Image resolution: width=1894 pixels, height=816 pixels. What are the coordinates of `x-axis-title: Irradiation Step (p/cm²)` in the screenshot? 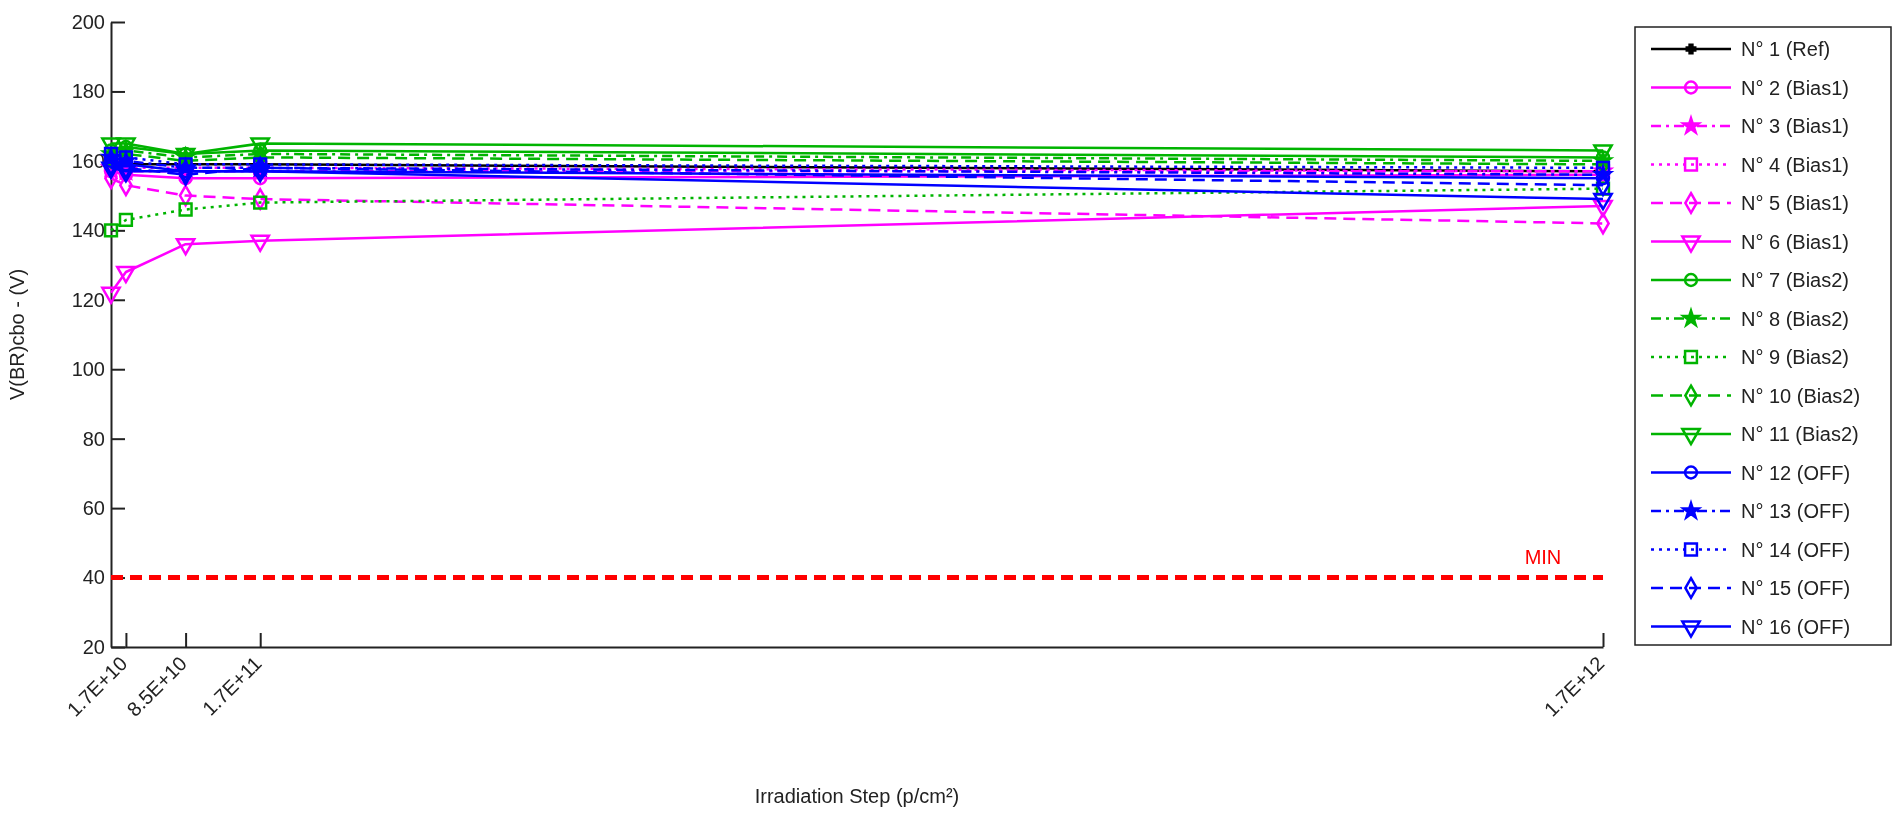 It's located at (857, 796).